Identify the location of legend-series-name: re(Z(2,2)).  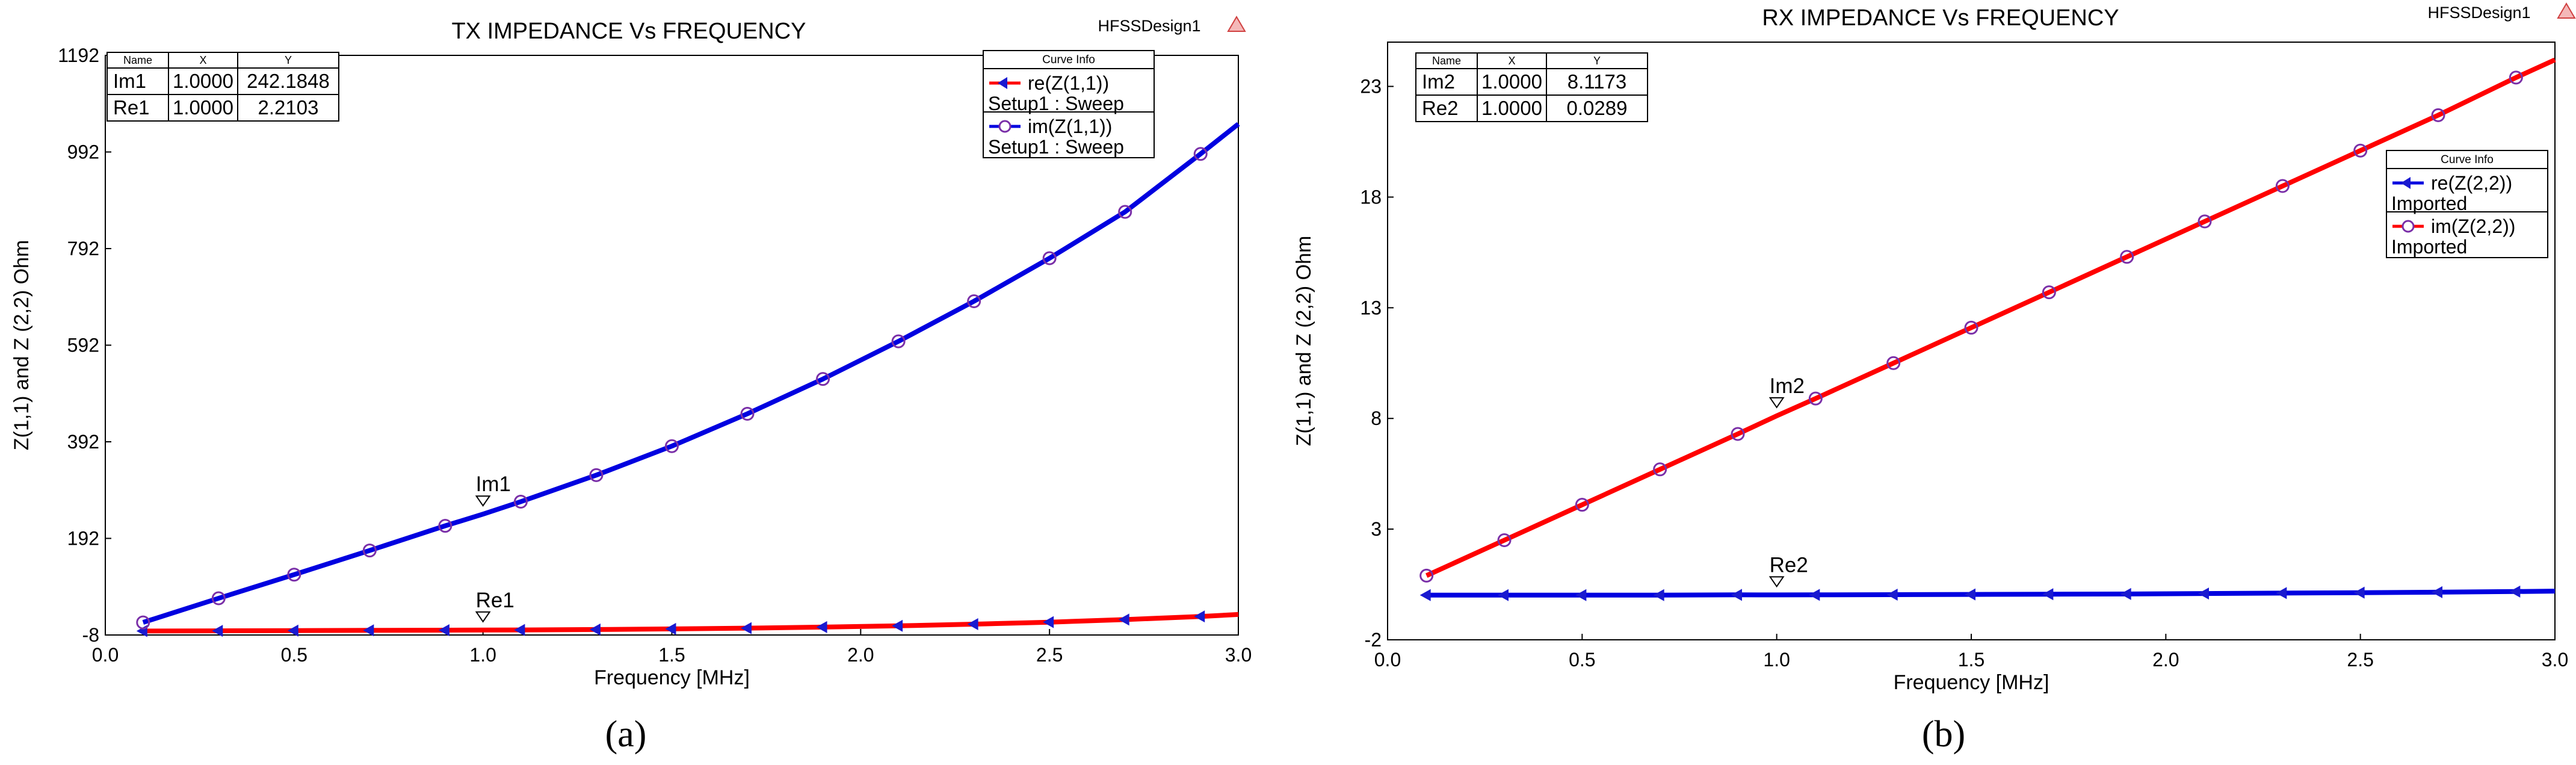
(2471, 183).